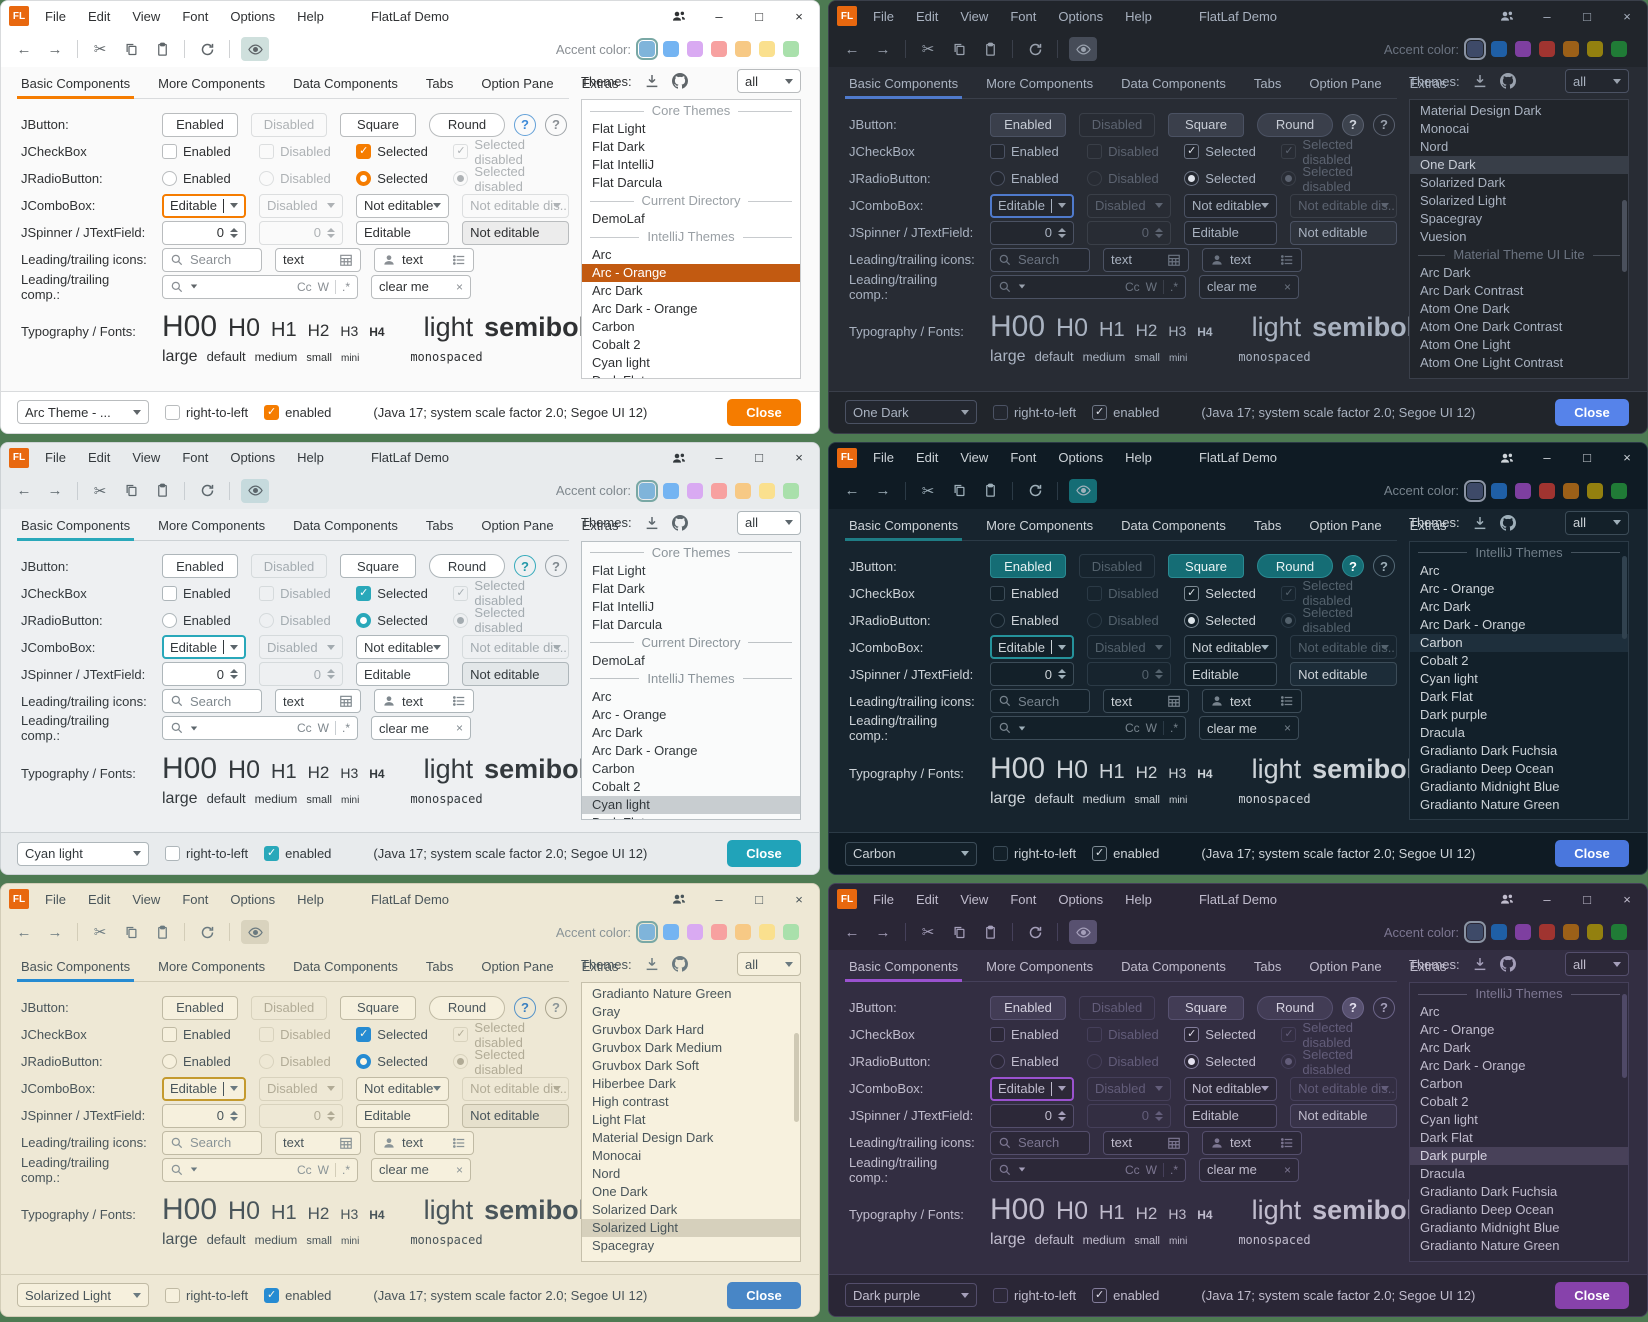 Image resolution: width=1648 pixels, height=1322 pixels. I want to click on checkbox-enabled: Enabled, so click(1032, 1035).